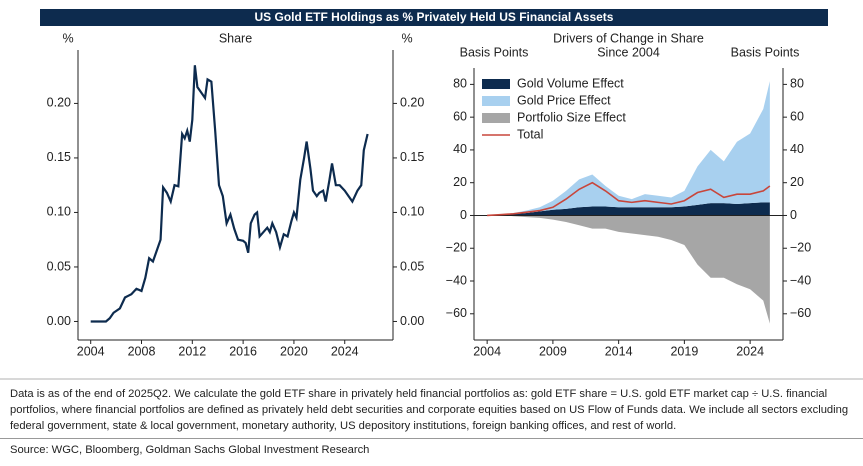 The image size is (863, 466). I want to click on y-tick-label: 0.20, so click(59, 103).